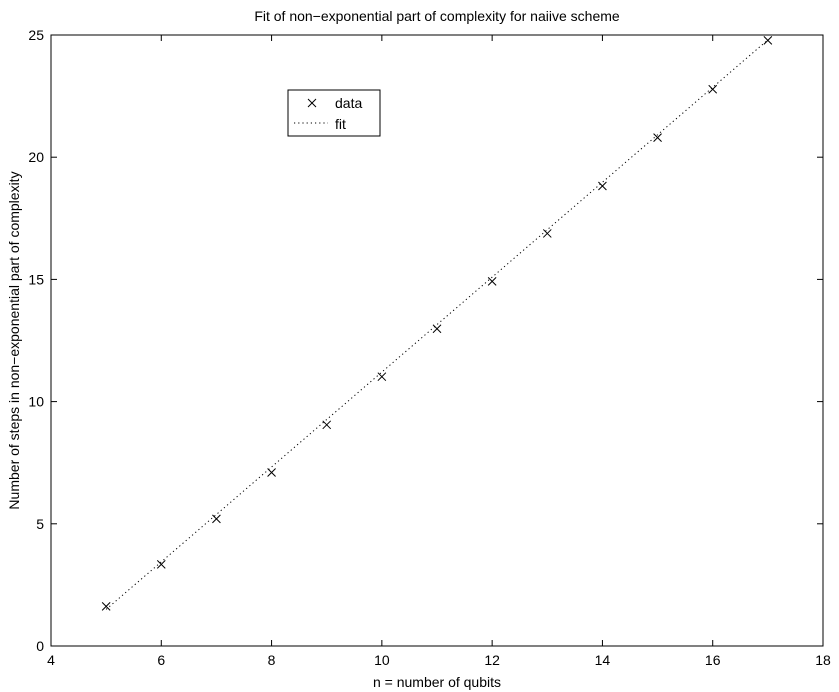 This screenshot has width=839, height=692. Describe the element at coordinates (36, 279) in the screenshot. I see `y-tick-label: 15` at that location.